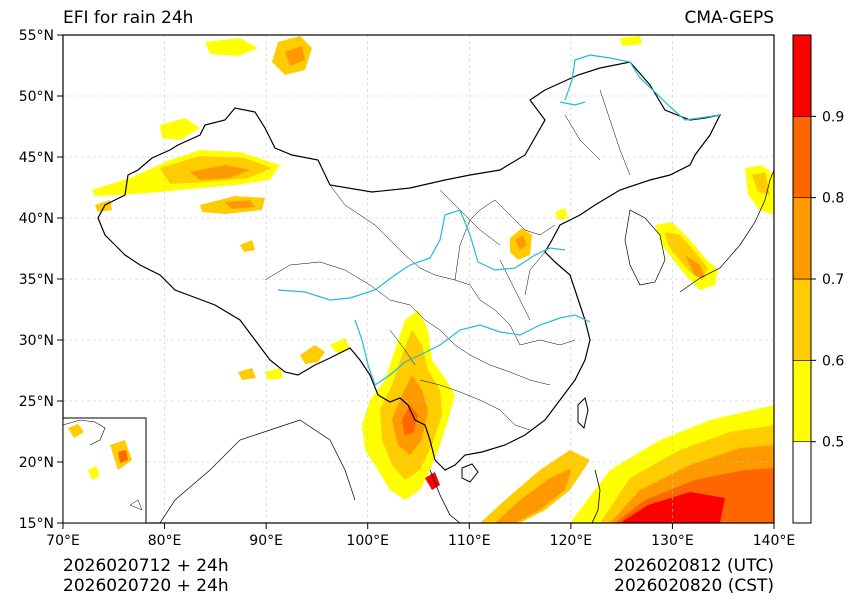  I want to click on efi-area-japan-north-core, so click(761, 183).